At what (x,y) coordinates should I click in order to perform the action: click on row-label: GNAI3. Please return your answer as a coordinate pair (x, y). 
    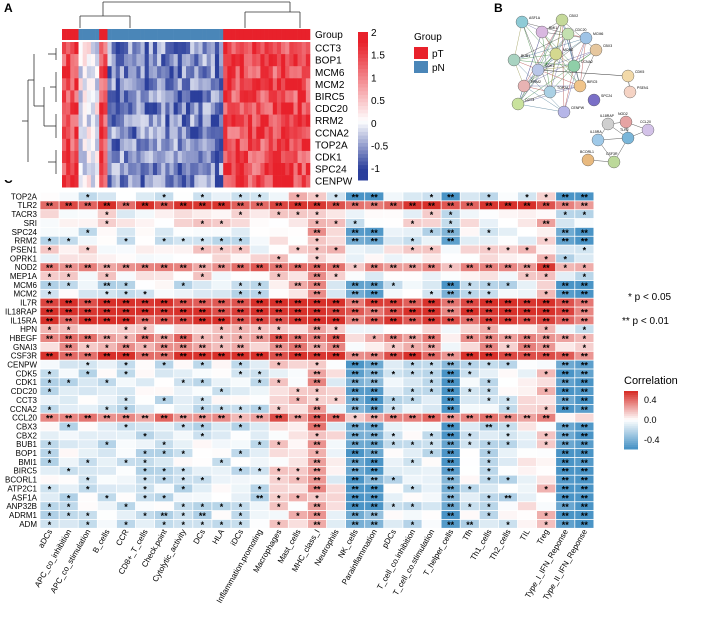
    Looking at the image, I should click on (25, 347).